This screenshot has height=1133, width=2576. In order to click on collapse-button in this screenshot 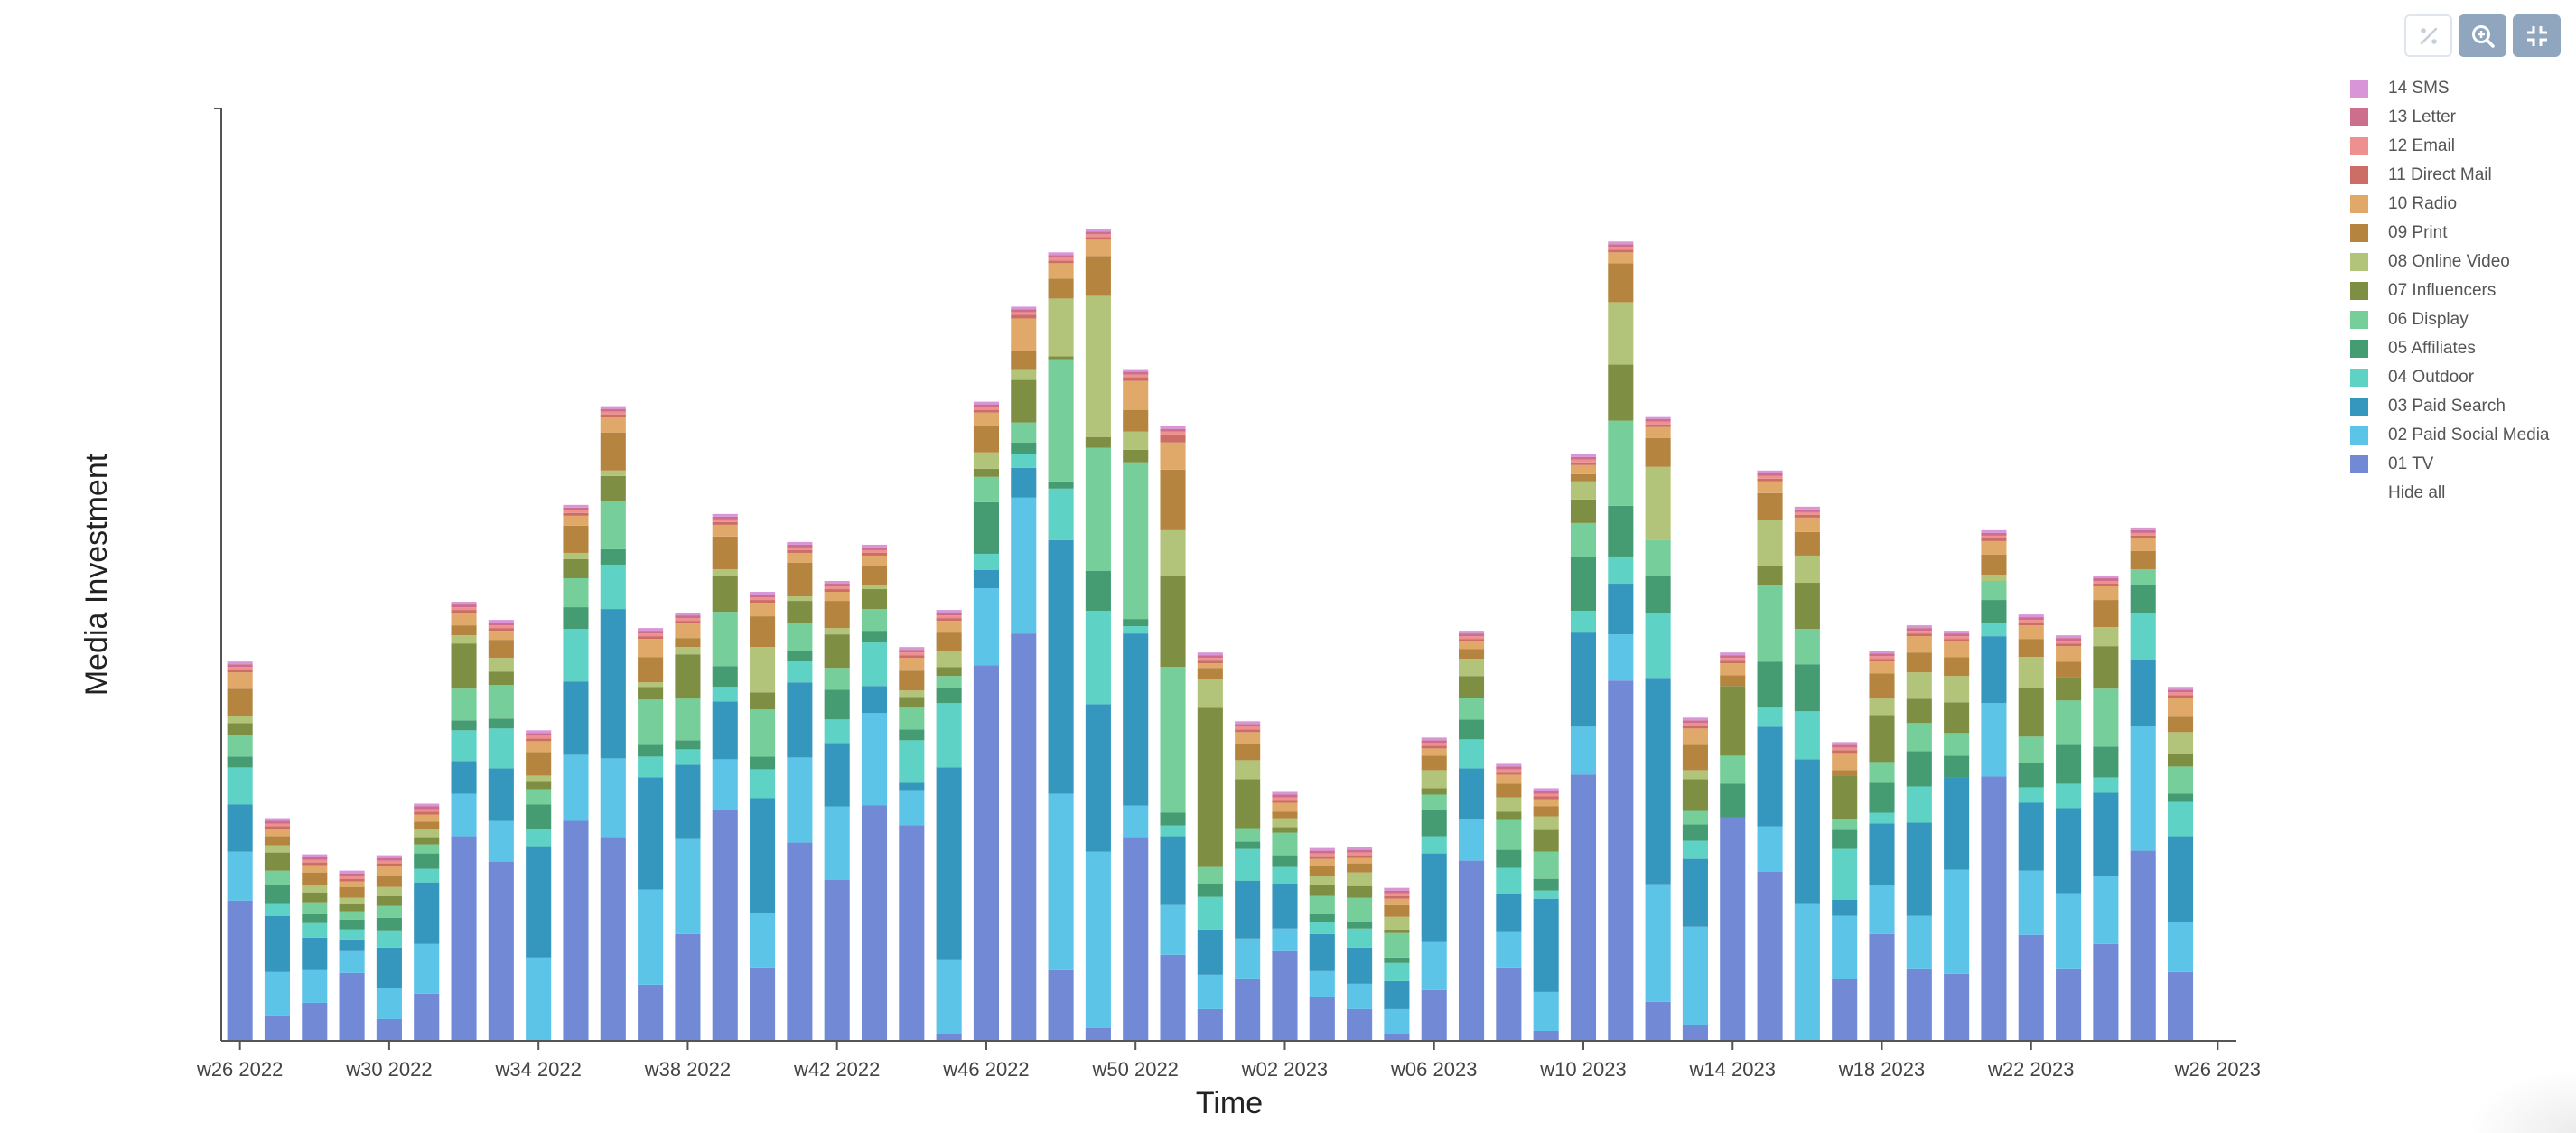, I will do `click(2537, 35)`.